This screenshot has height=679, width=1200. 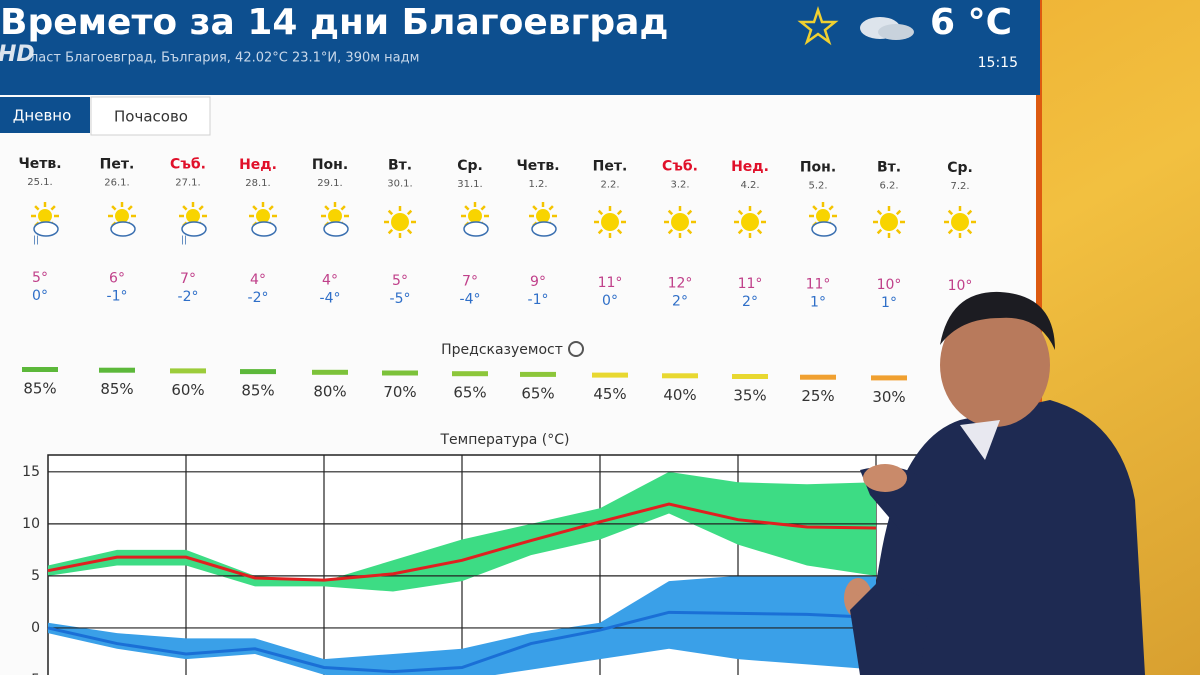 What do you see at coordinates (117, 279) in the screenshot?
I see `high-temp: 6°` at bounding box center [117, 279].